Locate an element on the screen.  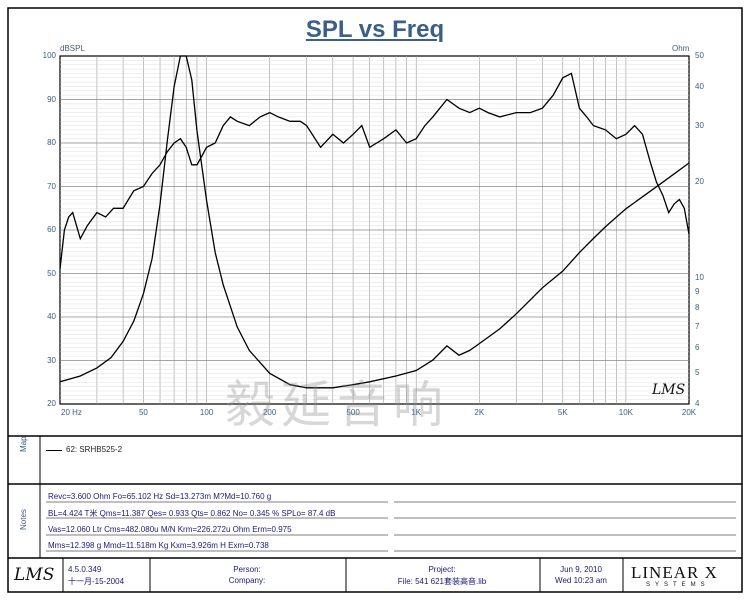
y-left-tick-label-8: 20 is located at coordinates (51, 403).